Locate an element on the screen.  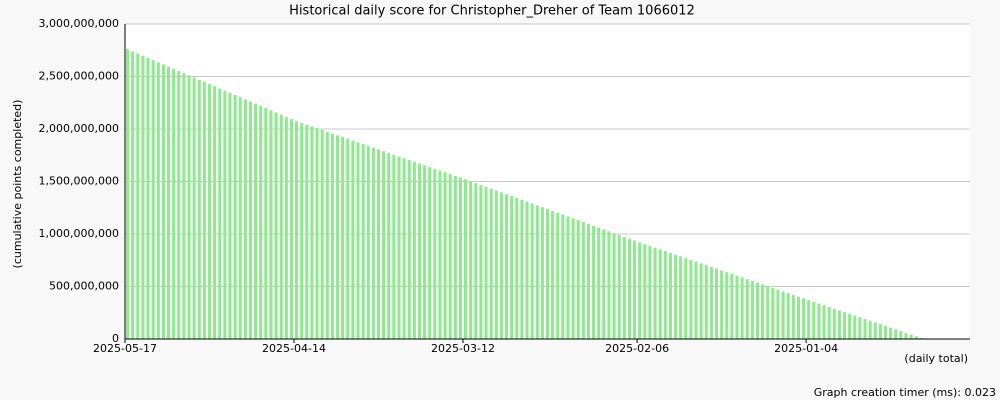
x-tick-label: 2025-01-04 is located at coordinates (806, 348).